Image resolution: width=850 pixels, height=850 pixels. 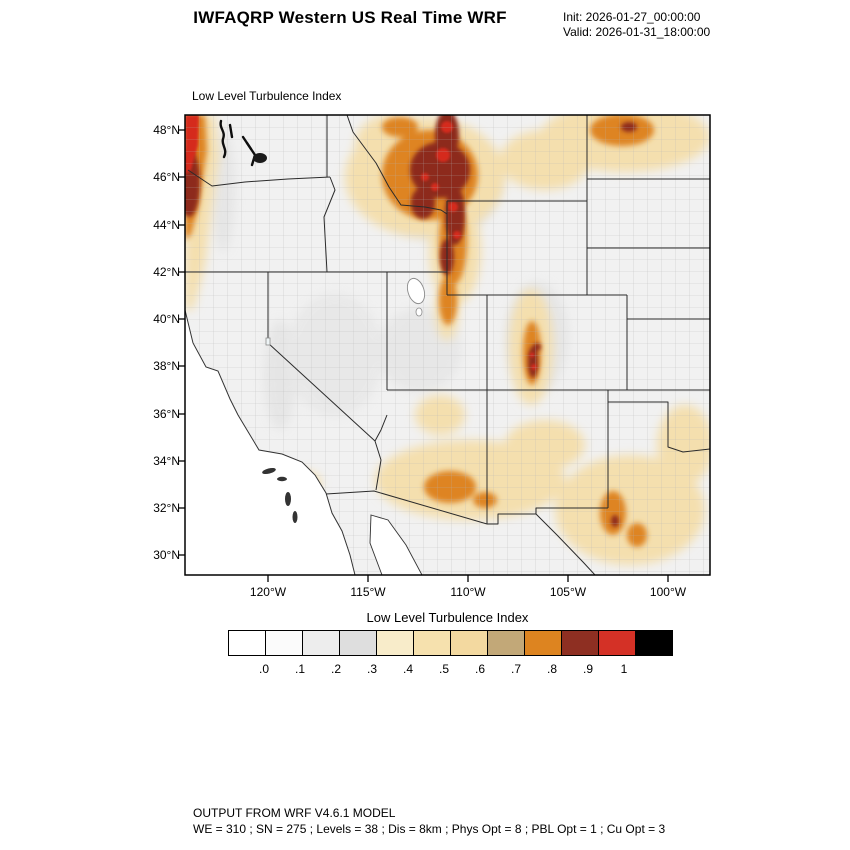 What do you see at coordinates (294, 813) in the screenshot?
I see `footer-model-line: OUTPUT FROM WRF V4.6.1 MODEL` at bounding box center [294, 813].